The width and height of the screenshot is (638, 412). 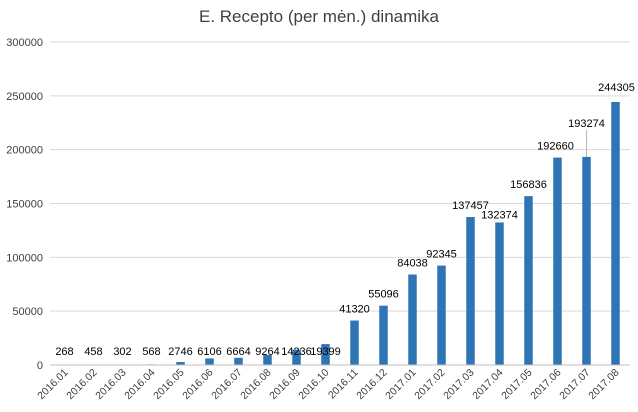 I want to click on x-tick-label: 2017.05, so click(x=516, y=384).